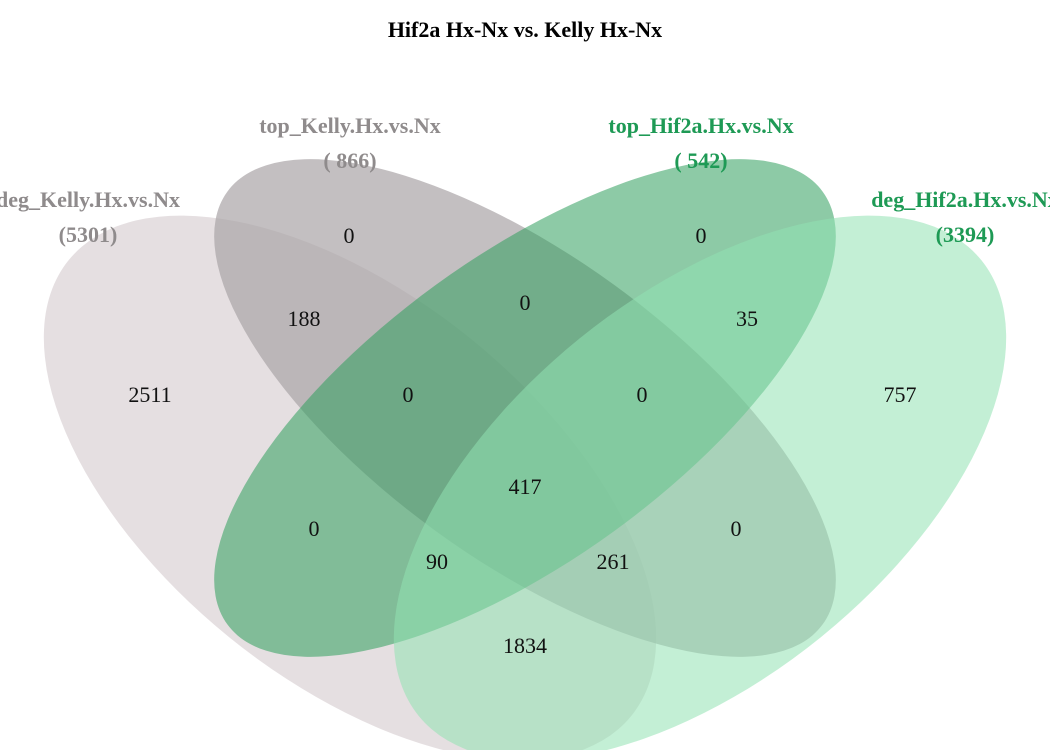 The image size is (1050, 750). I want to click on region-count: 757, so click(900, 394).